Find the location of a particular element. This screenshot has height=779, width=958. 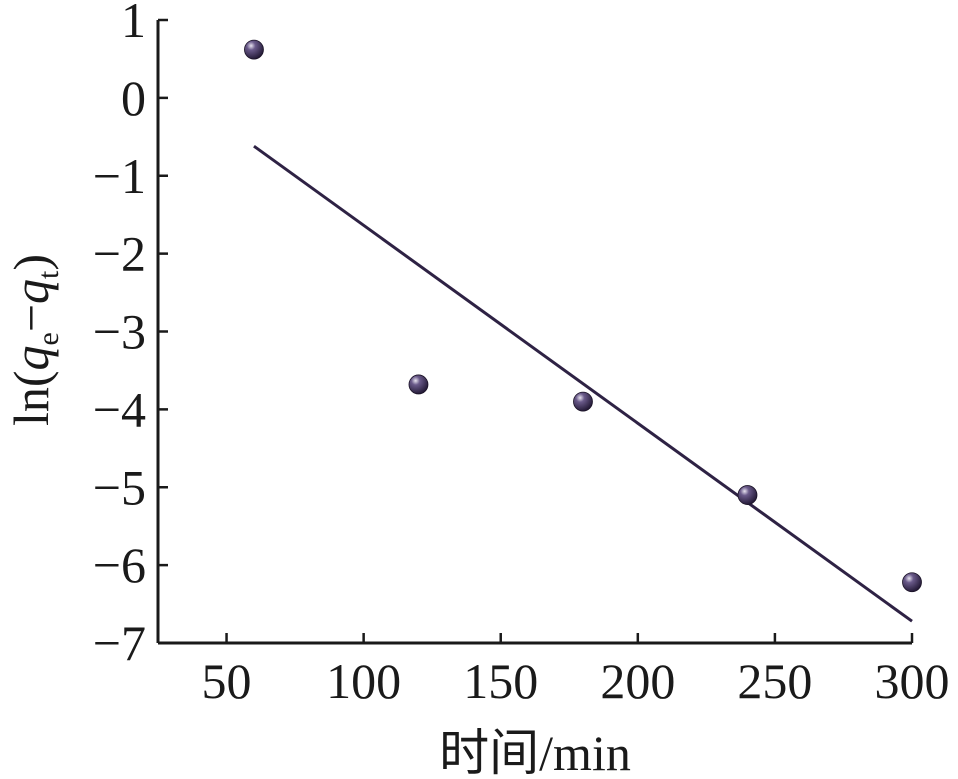

y-title-part-close: ) is located at coordinates (31, 262).